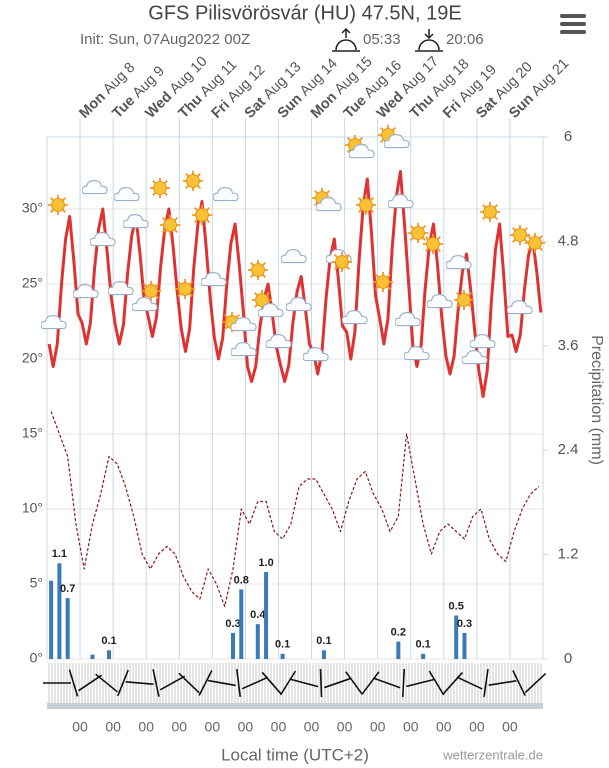 This screenshot has height=768, width=609. I want to click on y2-tick-label: 2.4, so click(568, 449).